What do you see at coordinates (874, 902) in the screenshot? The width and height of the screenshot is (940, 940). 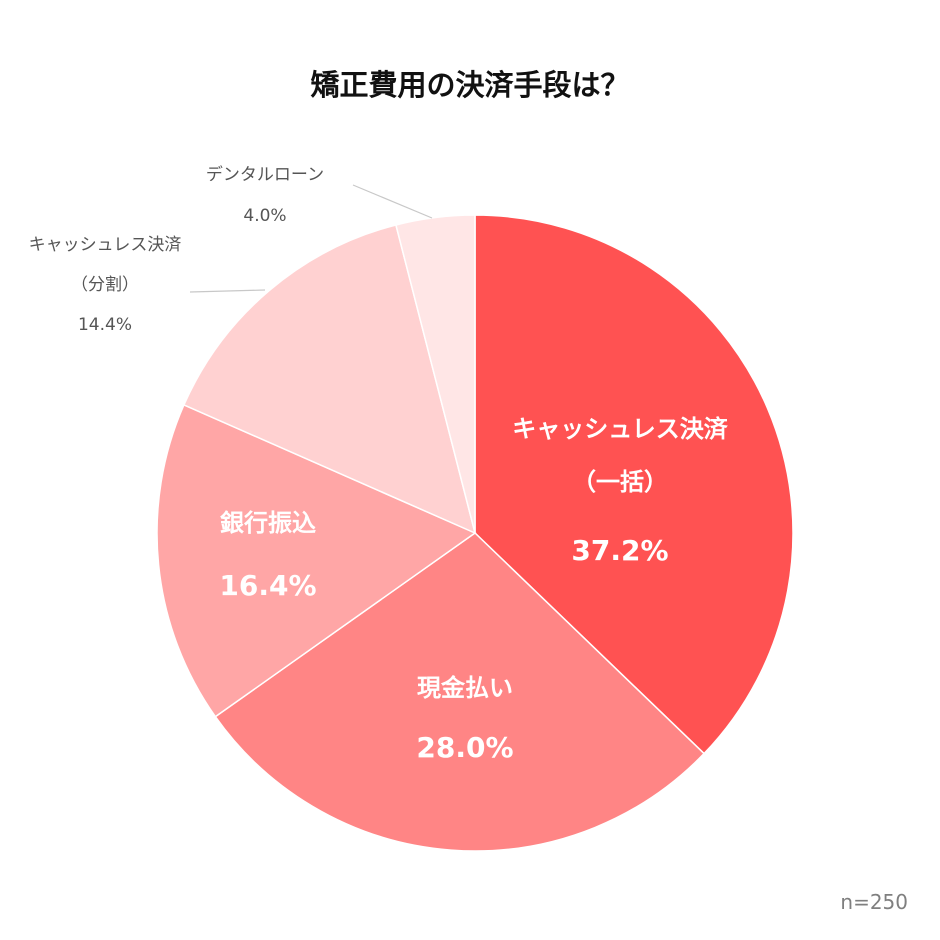 I see `sample-size-note: n=250` at bounding box center [874, 902].